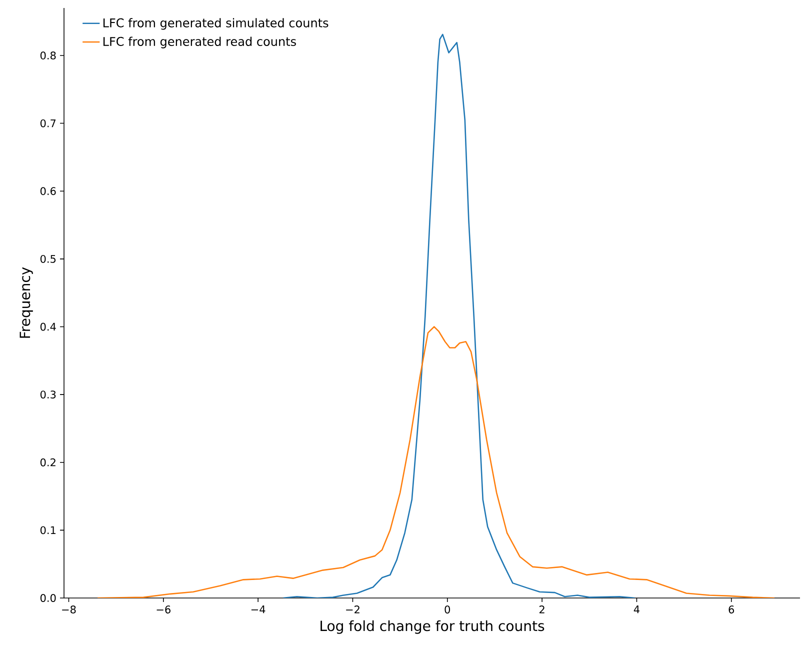 This screenshot has width=801, height=645. I want to click on y-tick-label: 0.5, so click(48, 258).